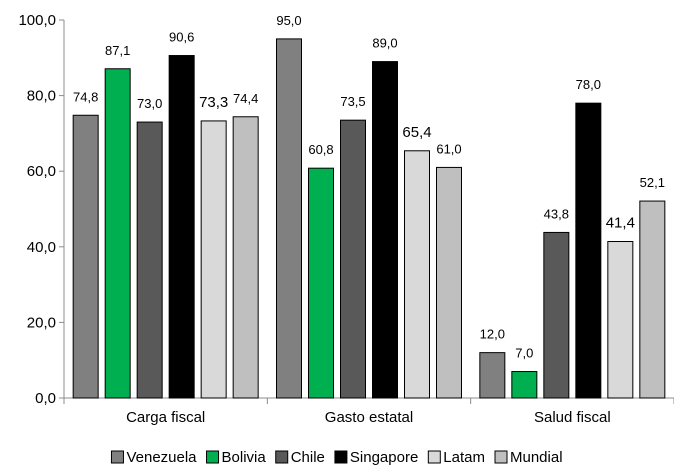 The height and width of the screenshot is (470, 674). Describe the element at coordinates (181, 227) in the screenshot. I see `bar-singapore-carga-fiscal` at that location.